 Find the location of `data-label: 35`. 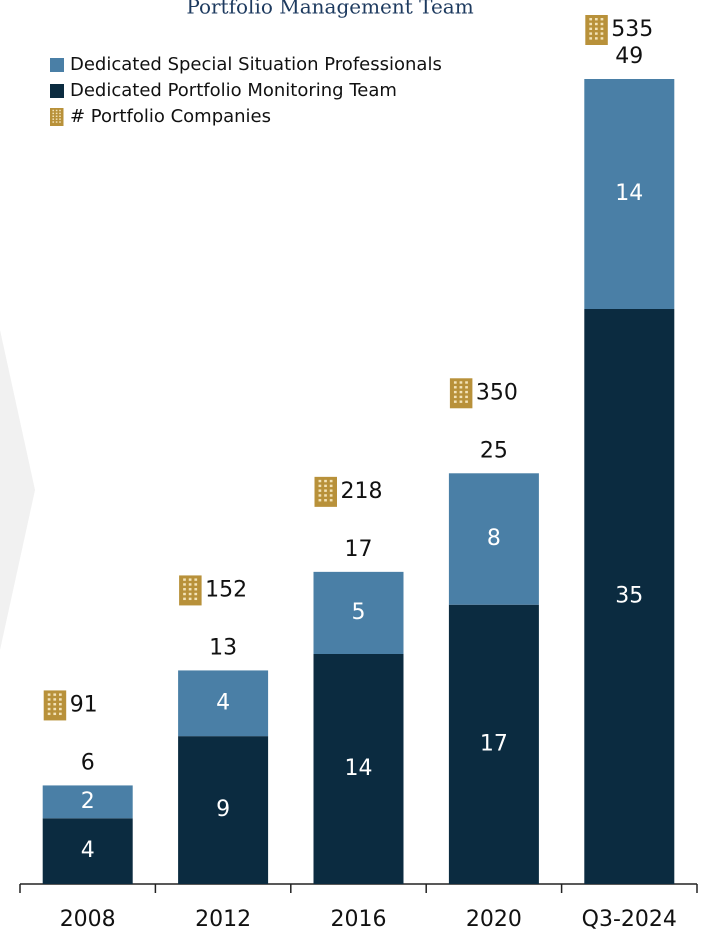

data-label: 35 is located at coordinates (629, 596).